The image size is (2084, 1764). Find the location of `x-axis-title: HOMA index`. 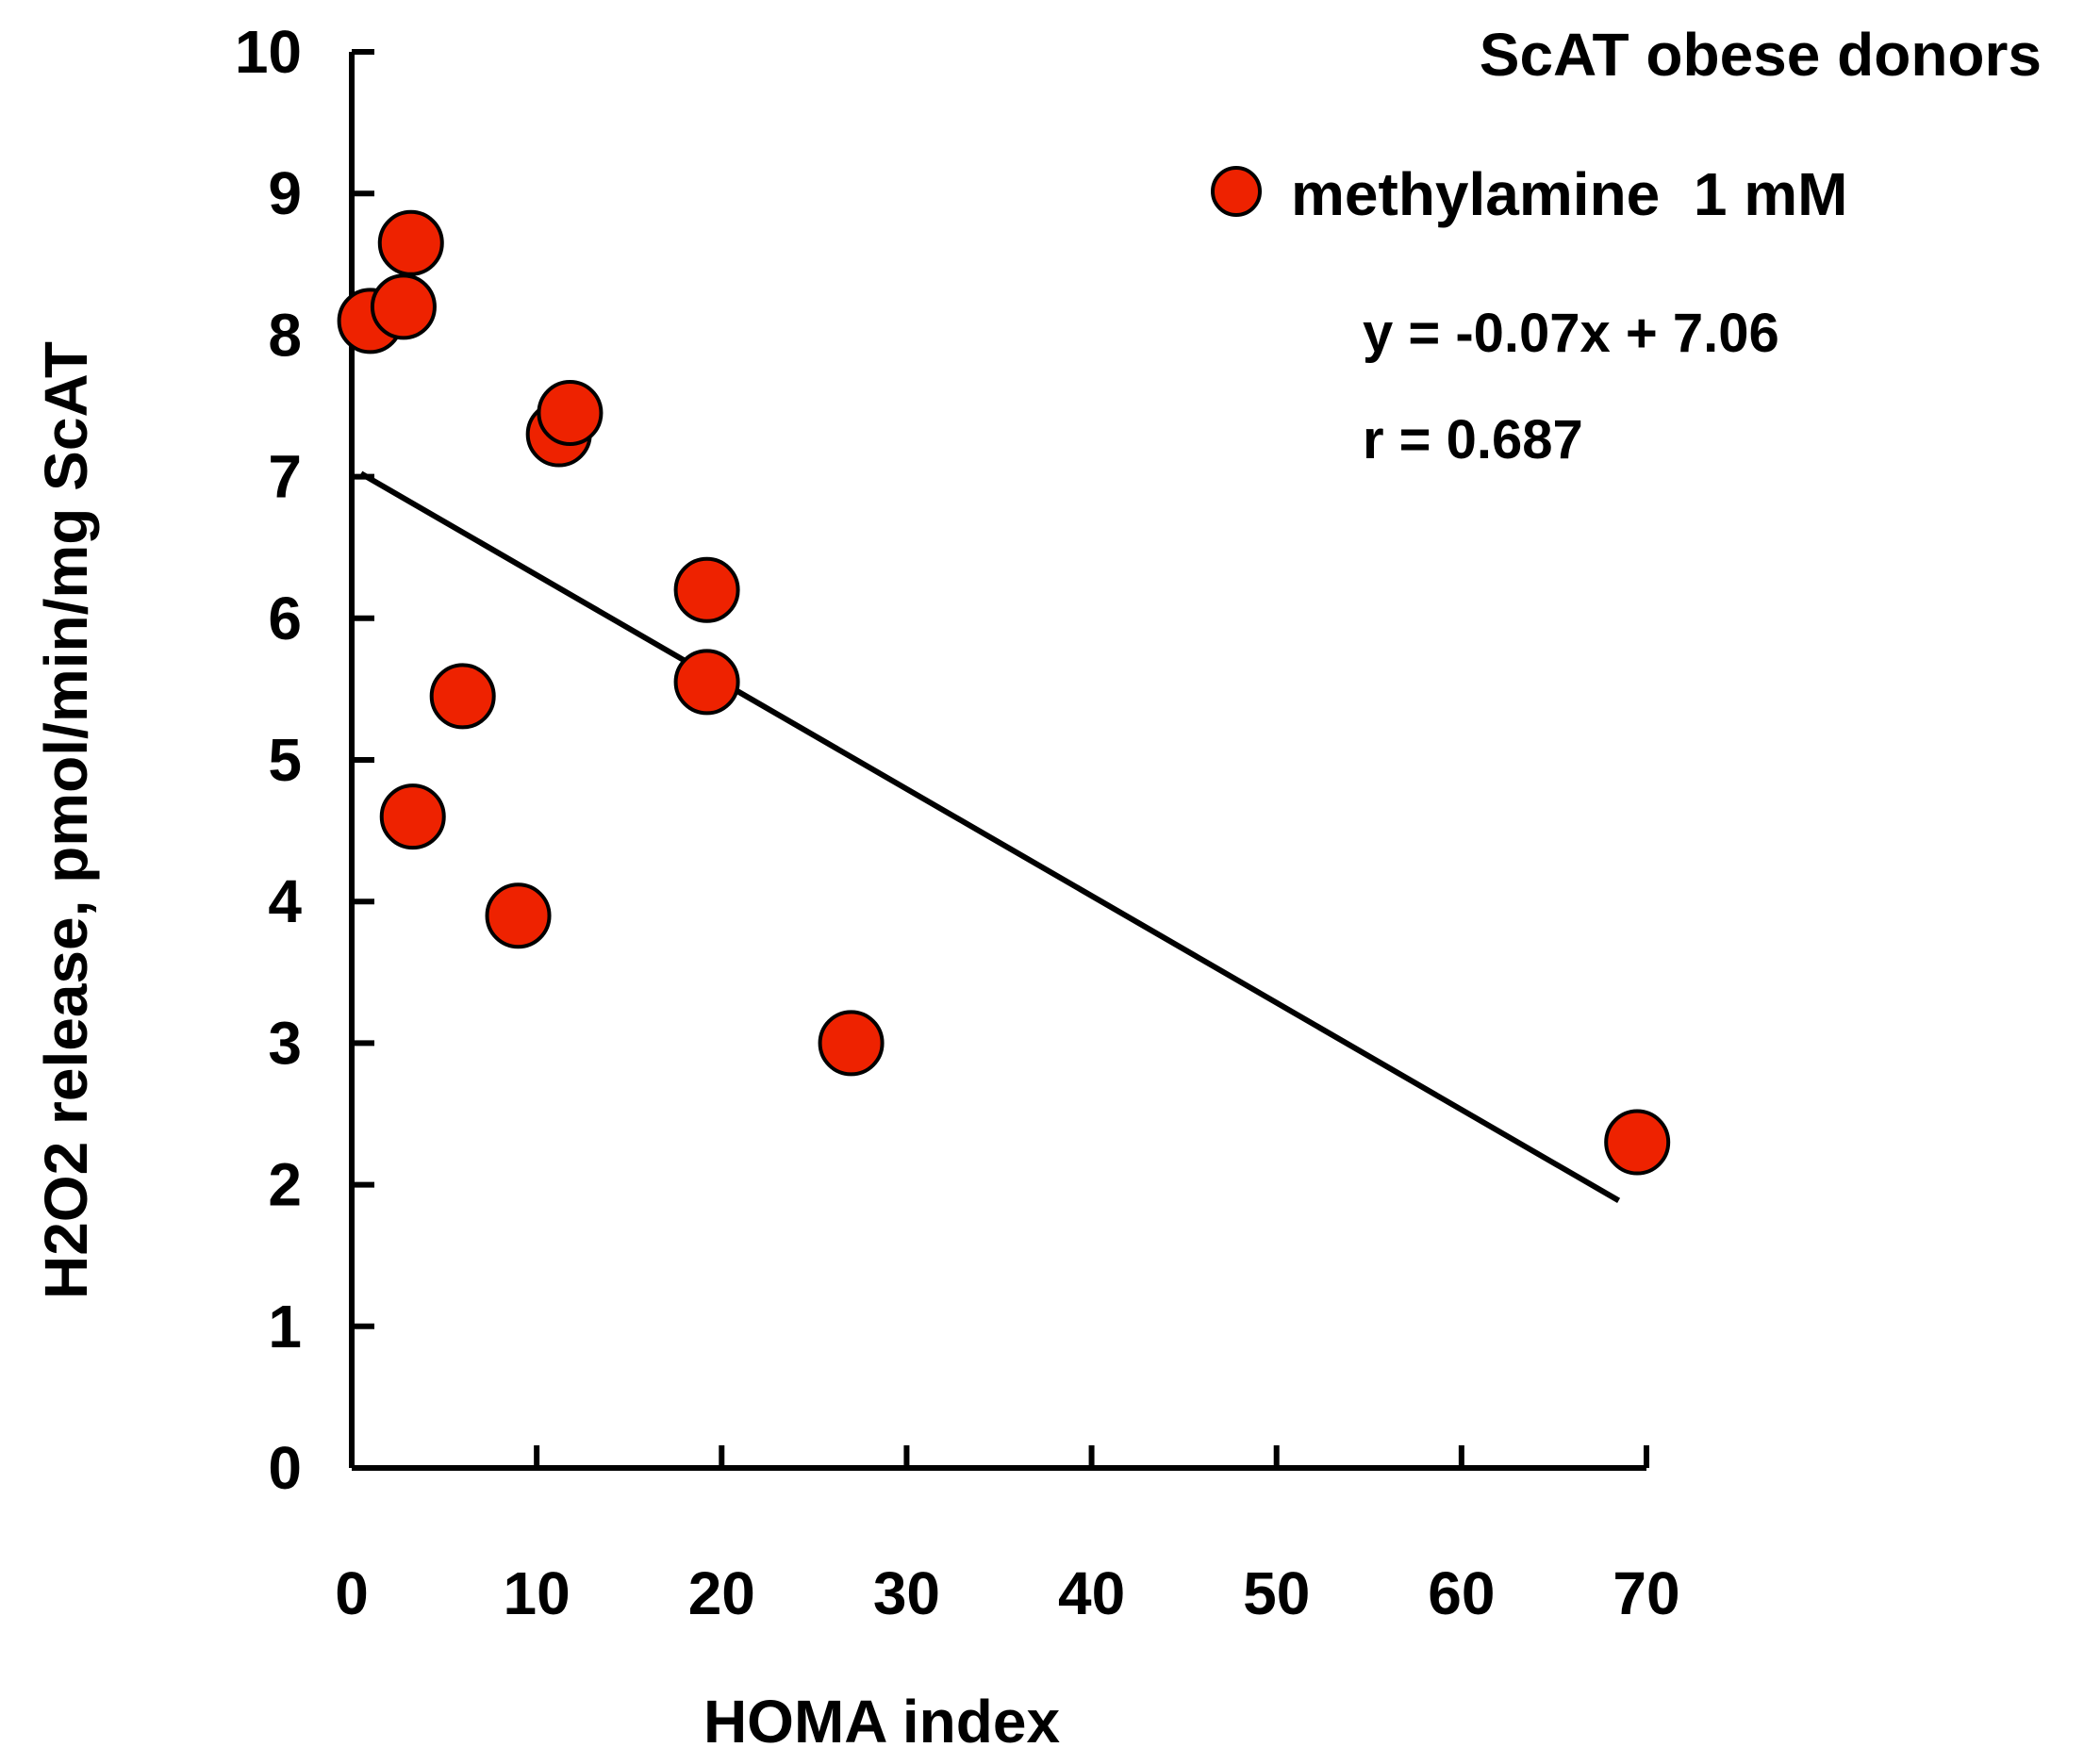

x-axis-title: HOMA index is located at coordinates (882, 1722).